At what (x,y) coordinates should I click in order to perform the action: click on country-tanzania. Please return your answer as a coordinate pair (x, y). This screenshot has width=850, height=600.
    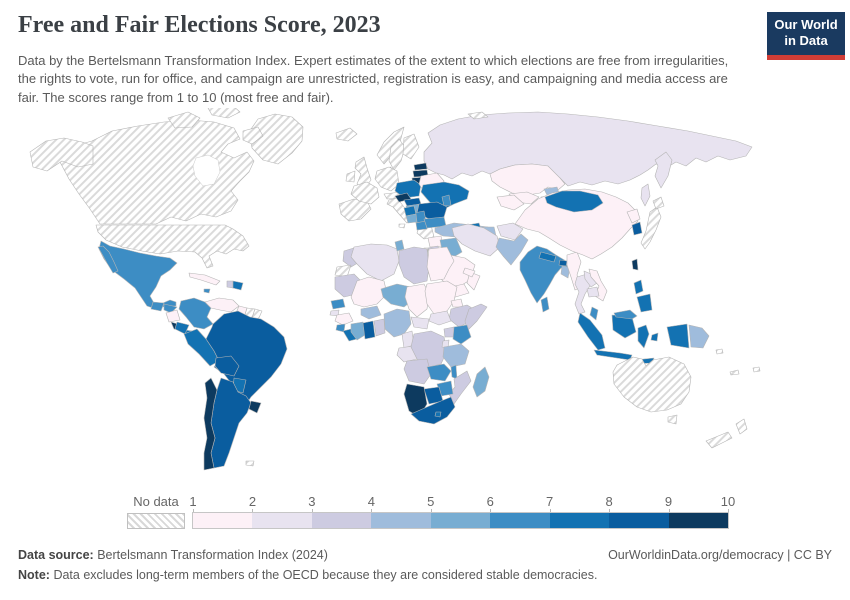
    Looking at the image, I should click on (456, 355).